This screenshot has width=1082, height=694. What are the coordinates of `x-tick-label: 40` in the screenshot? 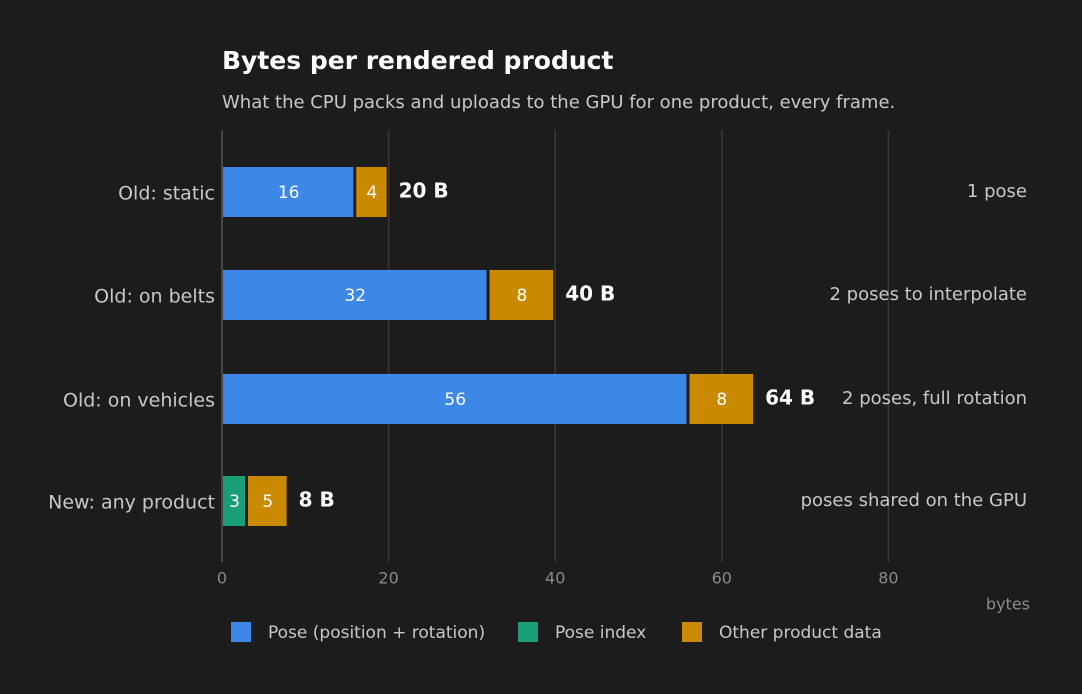 It's located at (555, 578).